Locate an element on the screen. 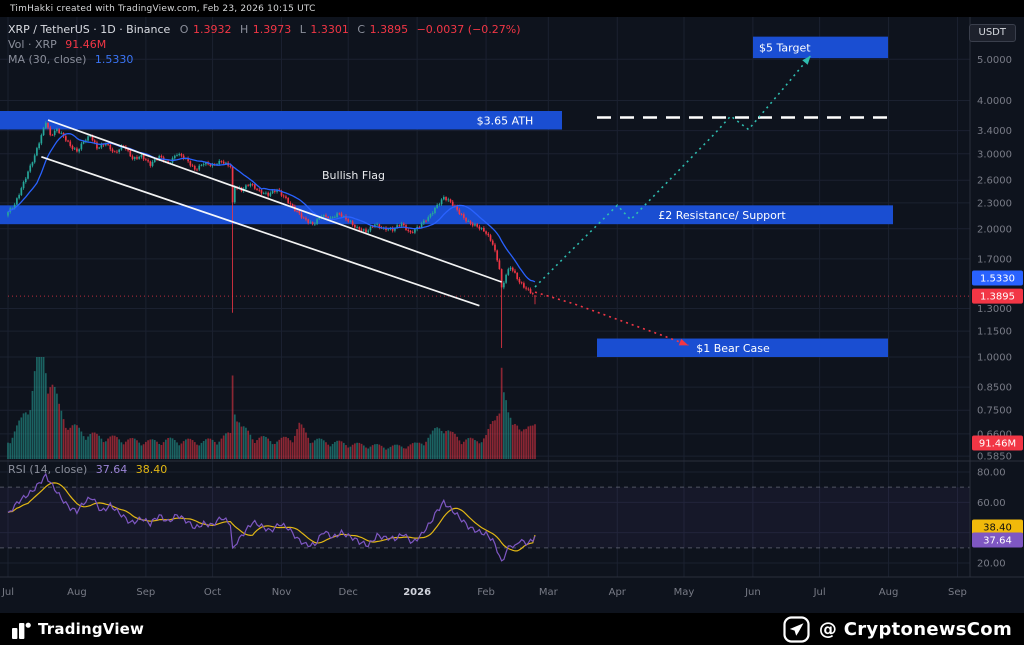 Image resolution: width=1024 pixels, height=645 pixels. svg-text: 91.46M is located at coordinates (997, 444).